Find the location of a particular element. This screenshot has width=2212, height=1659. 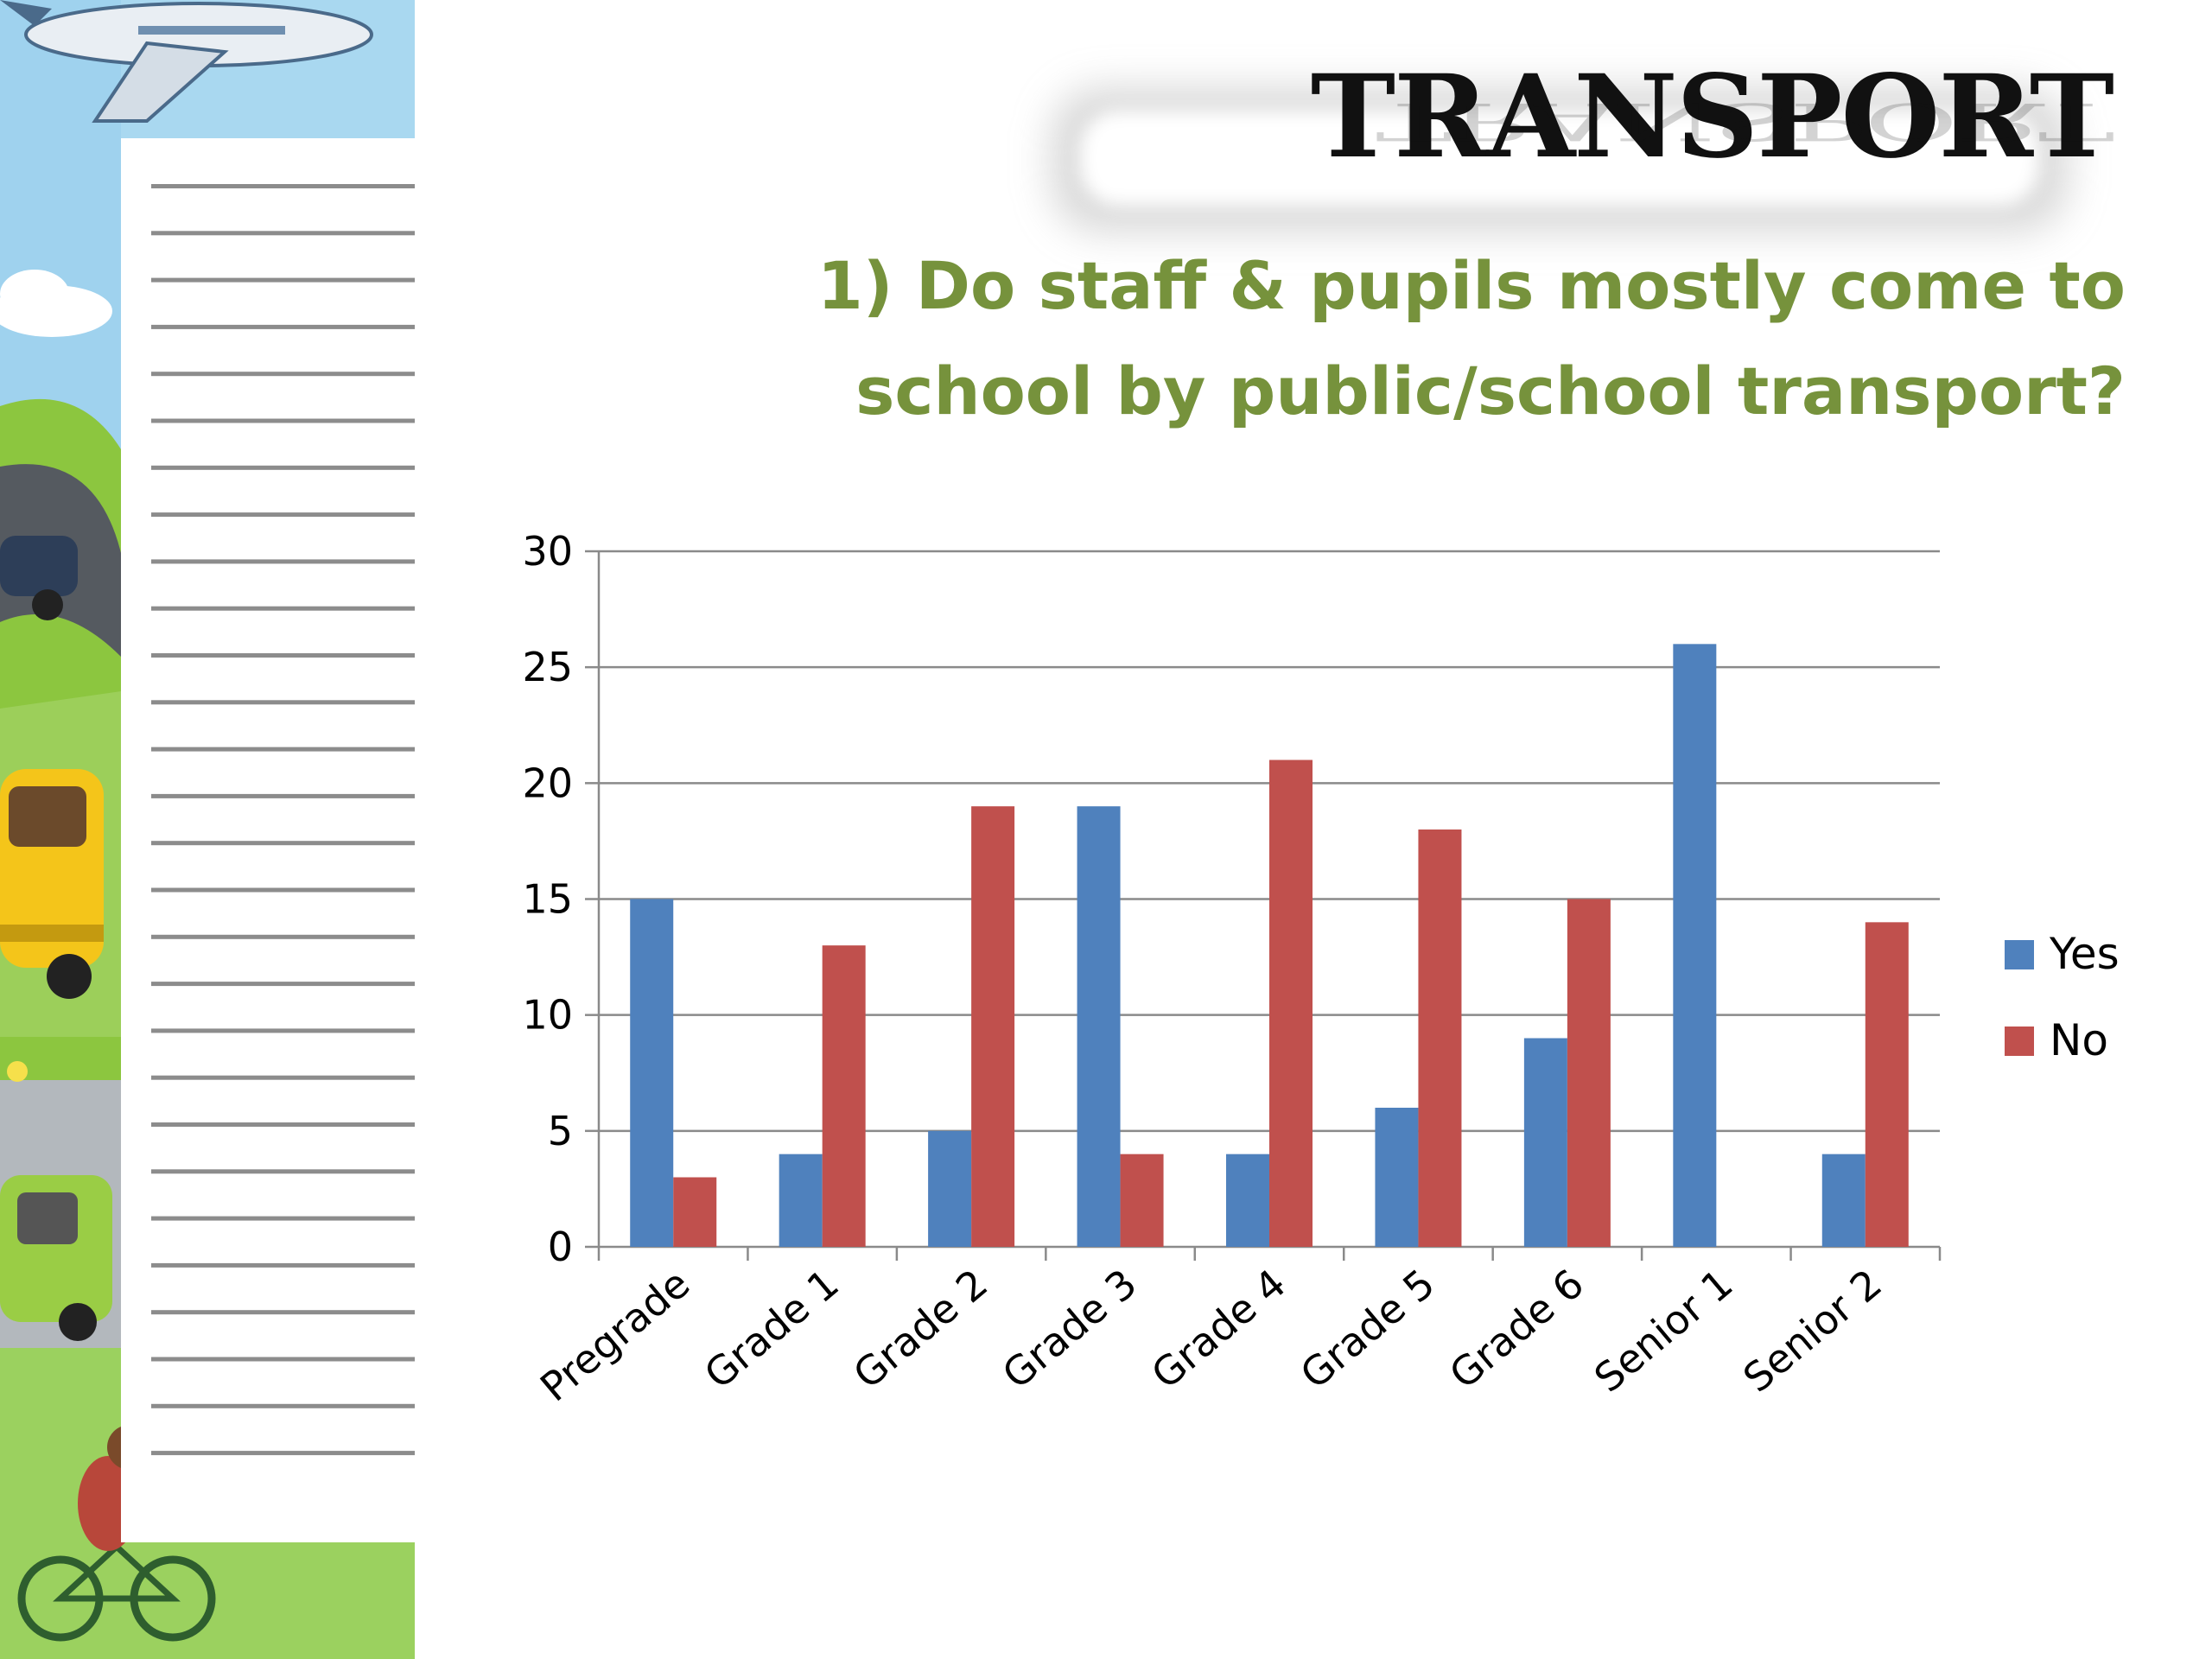

x-category-label: Pregrade is located at coordinates (614, 1335).